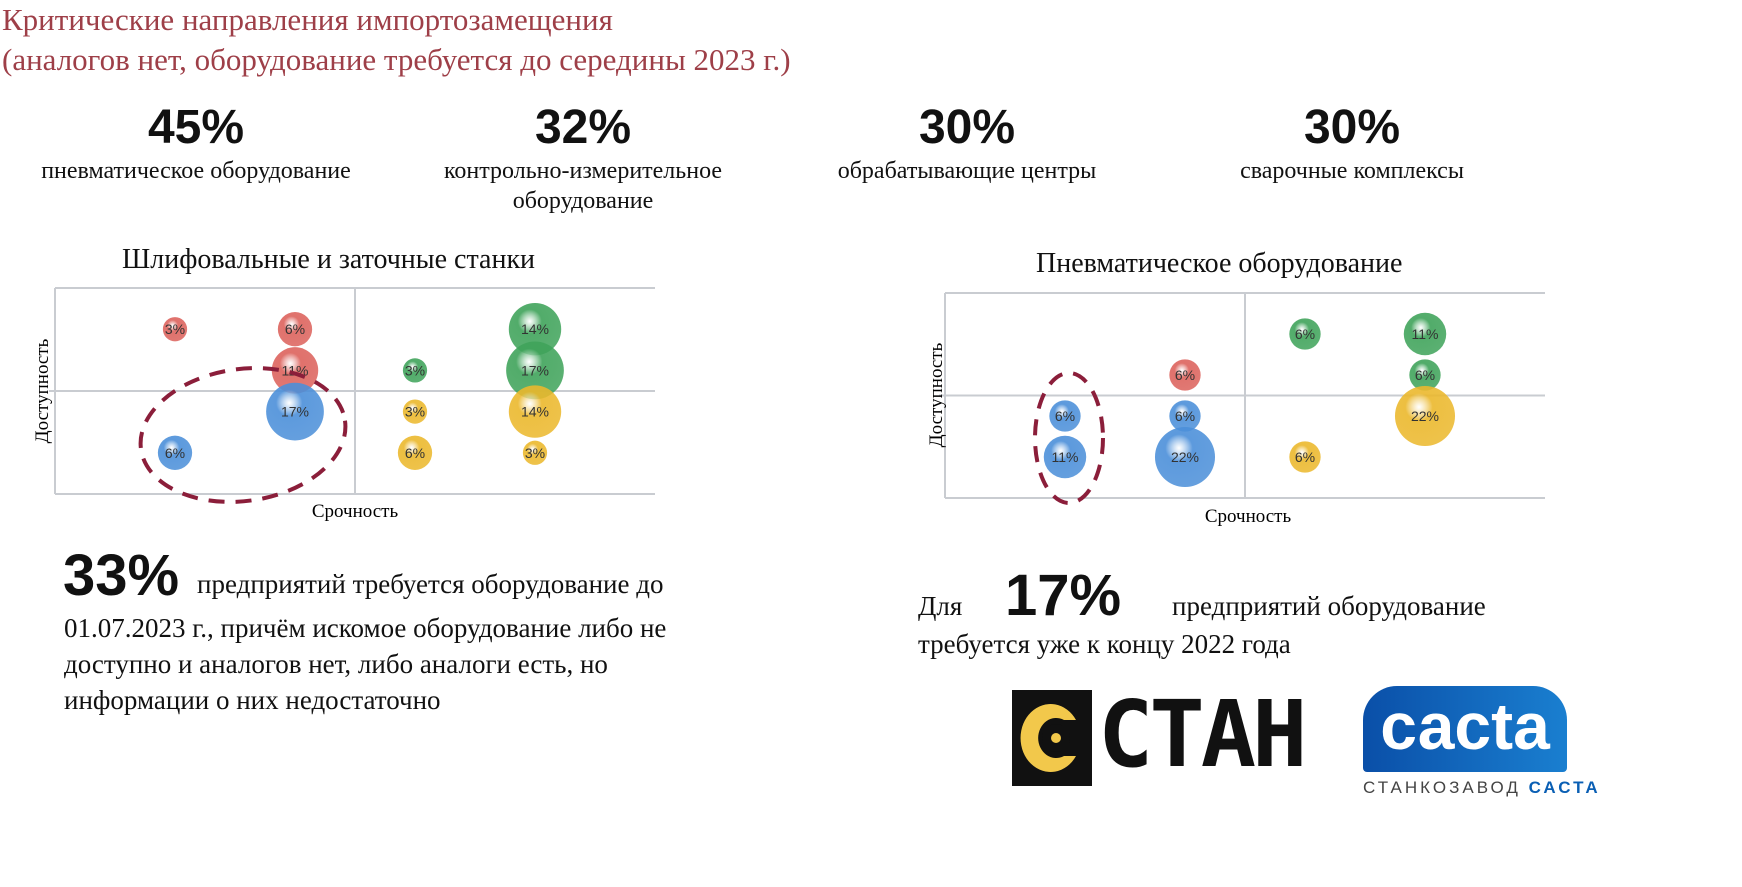  I want to click on sasta-logo: сасta, so click(1465, 729).